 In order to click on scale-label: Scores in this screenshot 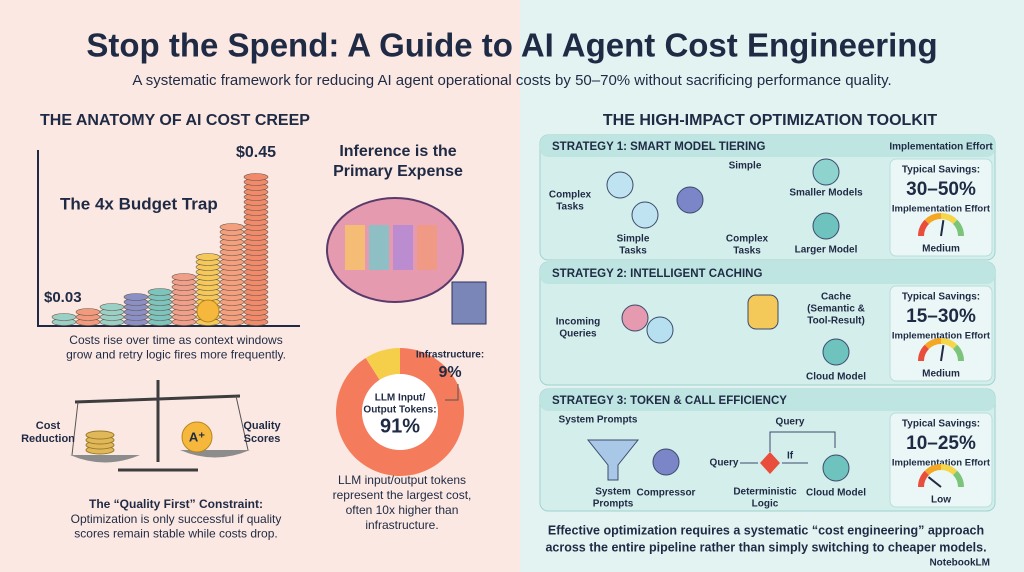, I will do `click(262, 439)`.